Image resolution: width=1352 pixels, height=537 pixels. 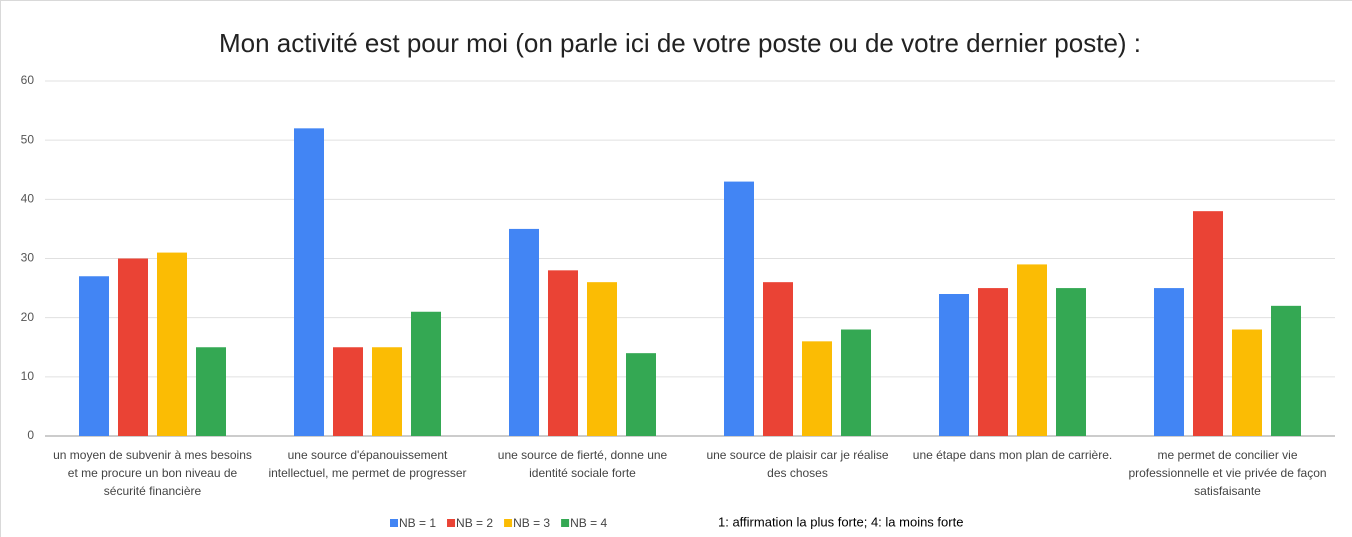 What do you see at coordinates (28, 317) in the screenshot?
I see `y-tick-label: 20` at bounding box center [28, 317].